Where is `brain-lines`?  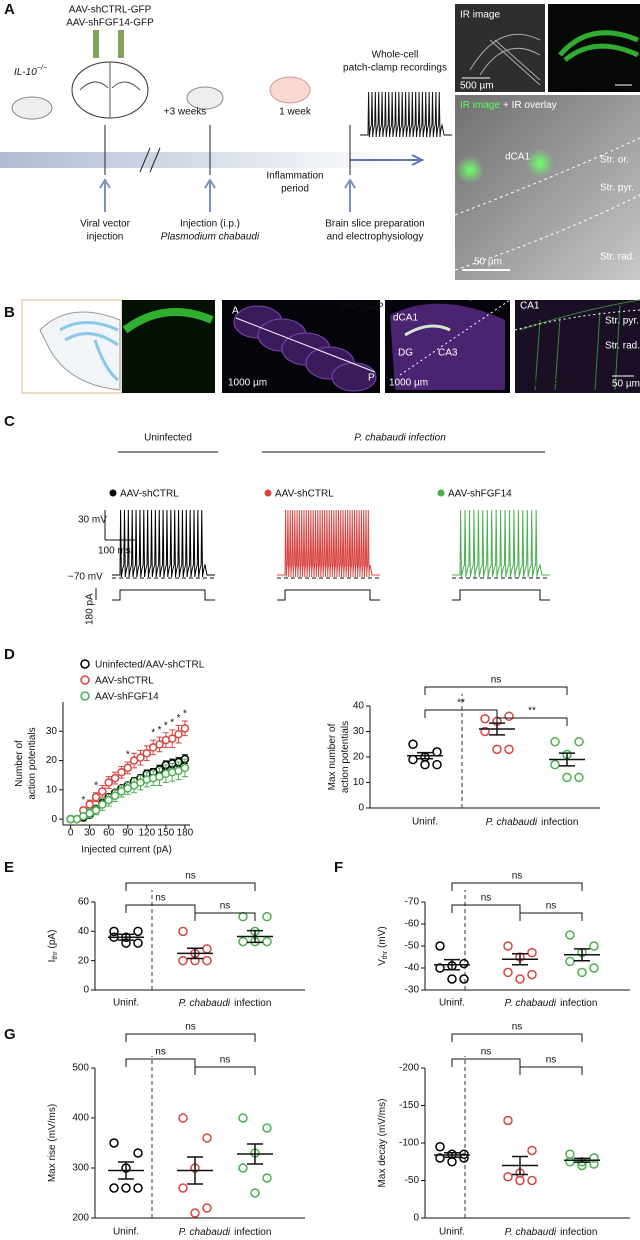 brain-lines is located at coordinates (110, 90).